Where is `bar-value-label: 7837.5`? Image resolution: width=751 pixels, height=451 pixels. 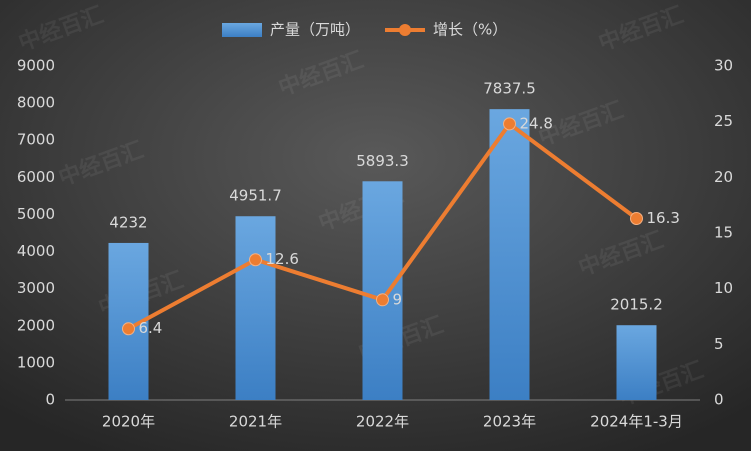
bar-value-label: 7837.5 is located at coordinates (509, 89).